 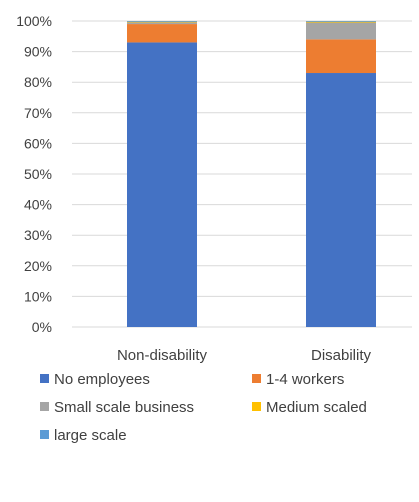 I want to click on y-tick-label: 30%, so click(x=38, y=235).